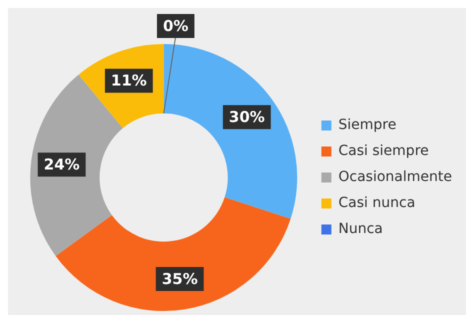 This screenshot has width=474, height=323. What do you see at coordinates (367, 125) in the screenshot?
I see `legend-label: Siempre` at bounding box center [367, 125].